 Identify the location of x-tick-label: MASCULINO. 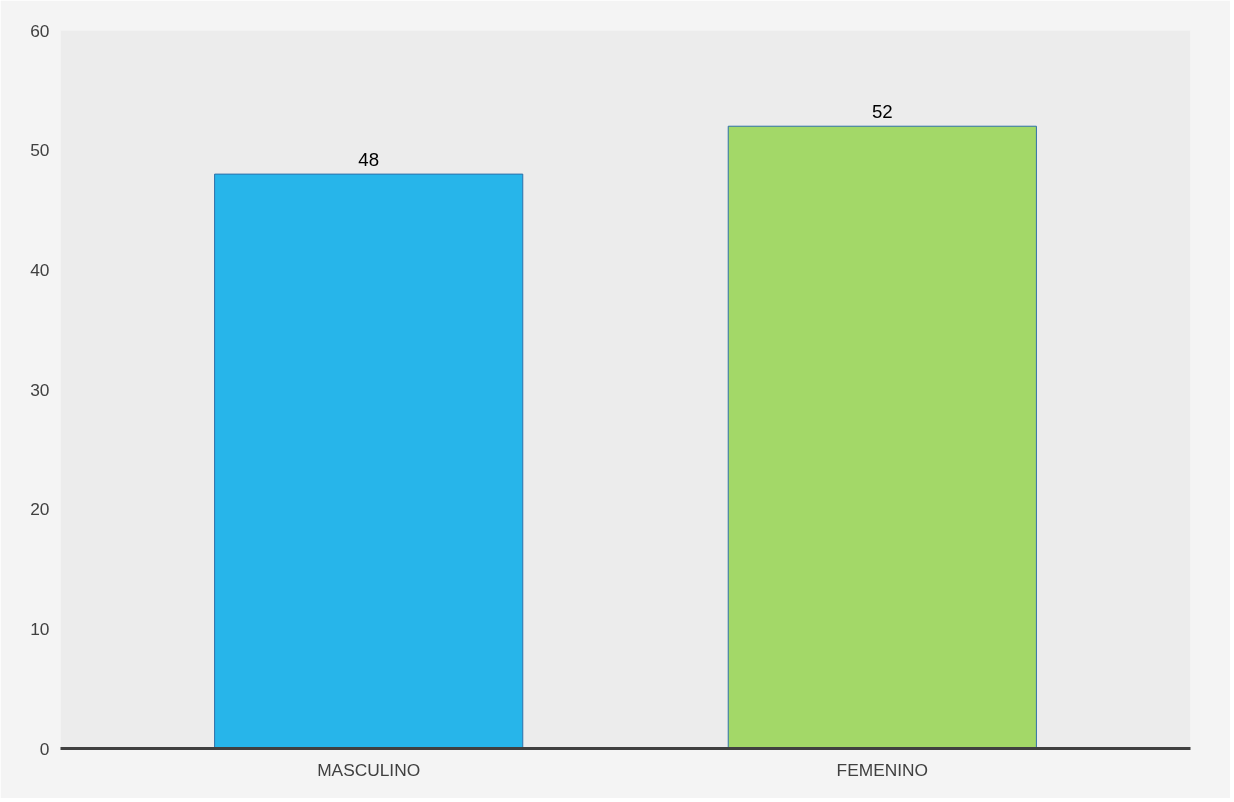
(369, 769).